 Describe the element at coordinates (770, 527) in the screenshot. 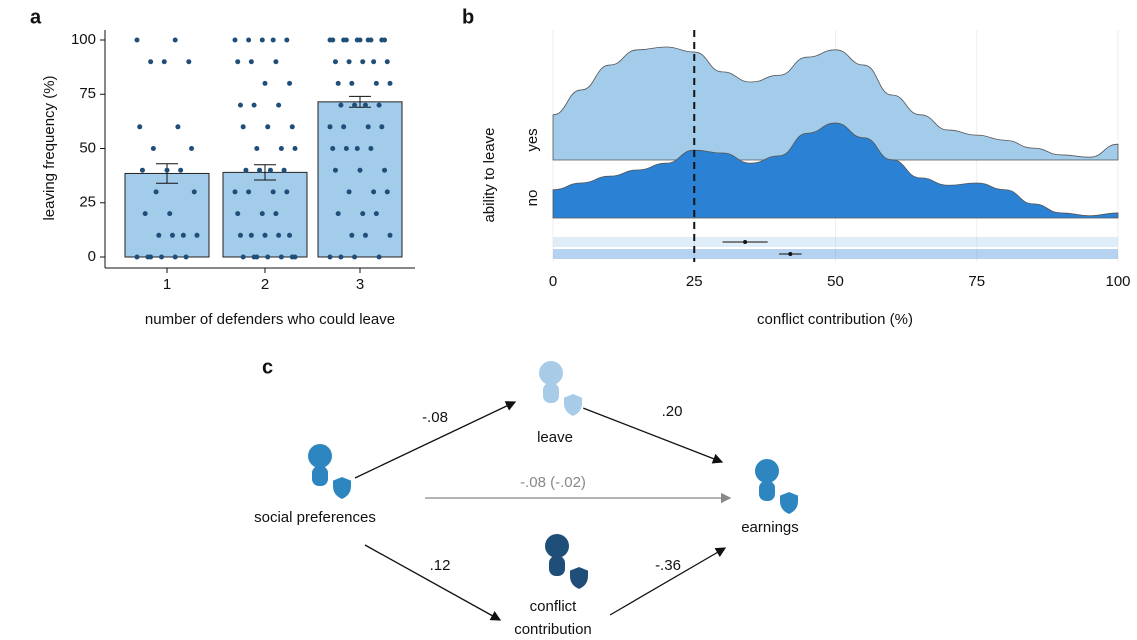

I see `node-label: earnings` at that location.